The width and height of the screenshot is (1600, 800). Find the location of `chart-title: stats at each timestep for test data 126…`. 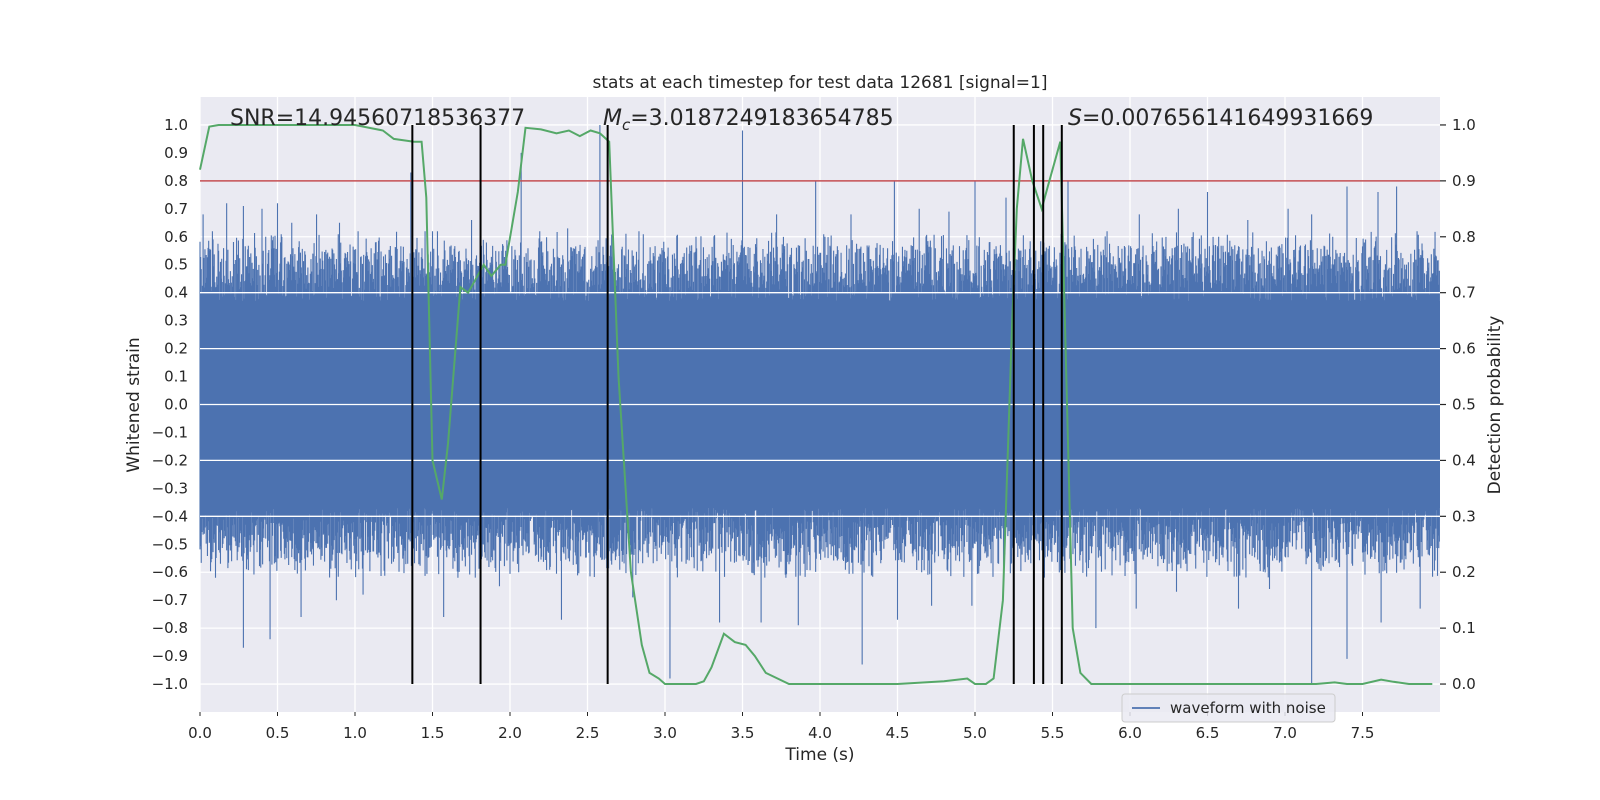

chart-title: stats at each timestep for test data 126… is located at coordinates (820, 83).